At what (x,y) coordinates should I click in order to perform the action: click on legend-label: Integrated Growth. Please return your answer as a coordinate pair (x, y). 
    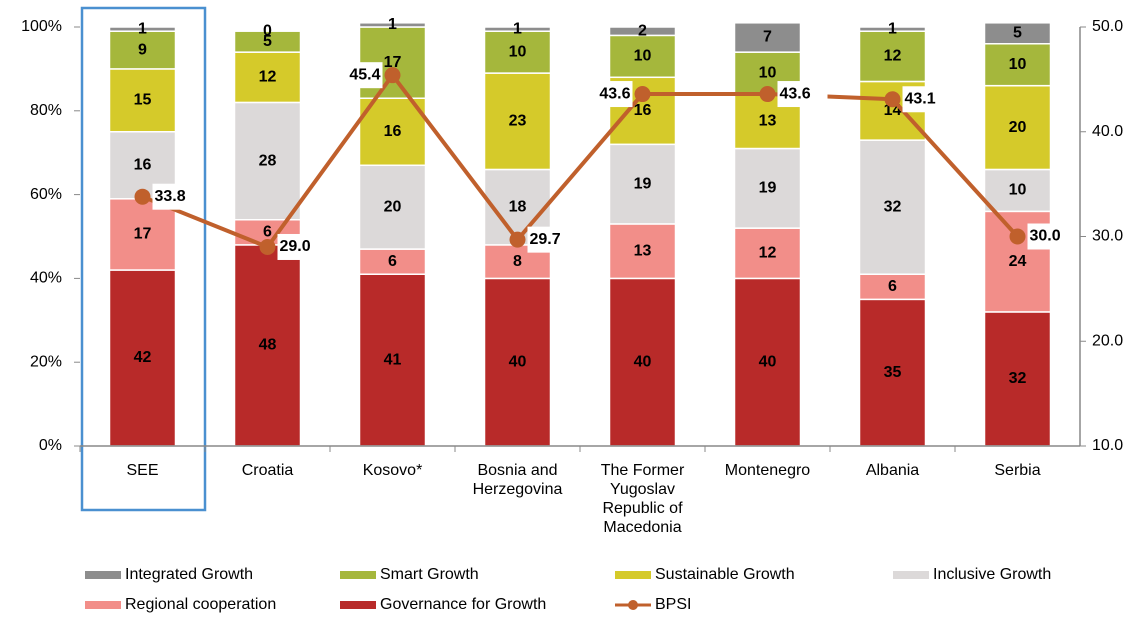
    Looking at the image, I should click on (189, 574).